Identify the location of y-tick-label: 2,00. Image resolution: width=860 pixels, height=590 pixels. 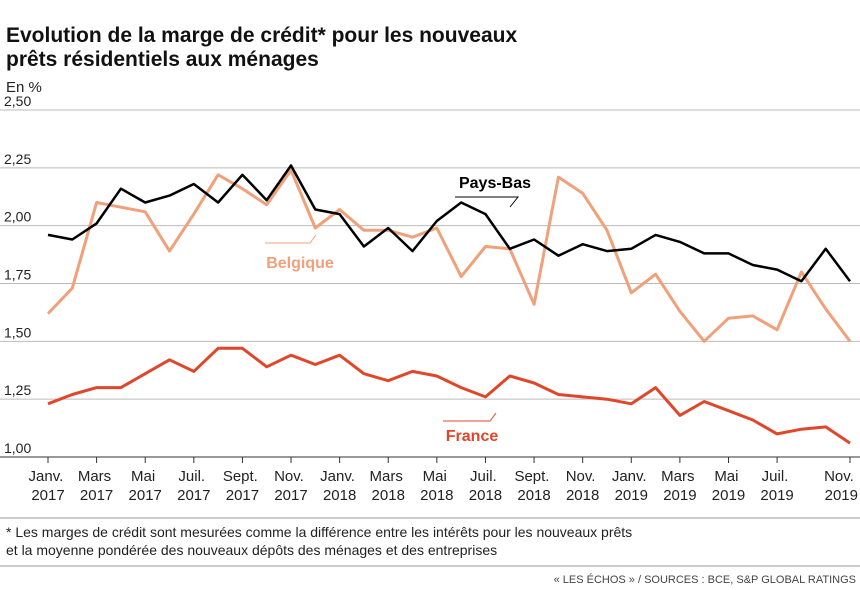
(17, 217).